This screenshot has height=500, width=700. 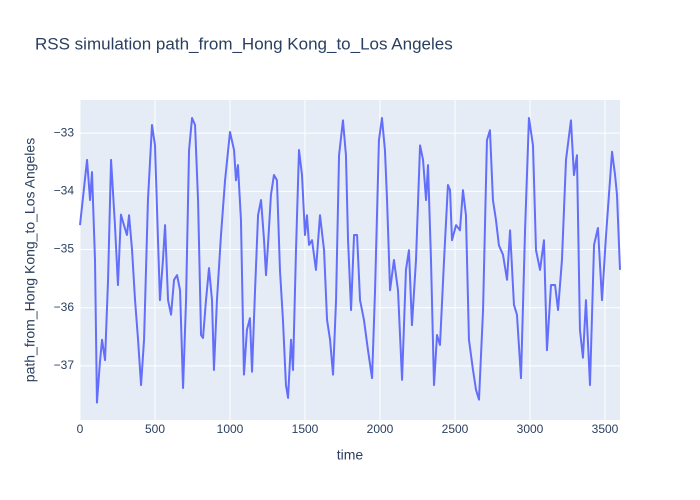 I want to click on x-tick-label: 2500, so click(x=455, y=429).